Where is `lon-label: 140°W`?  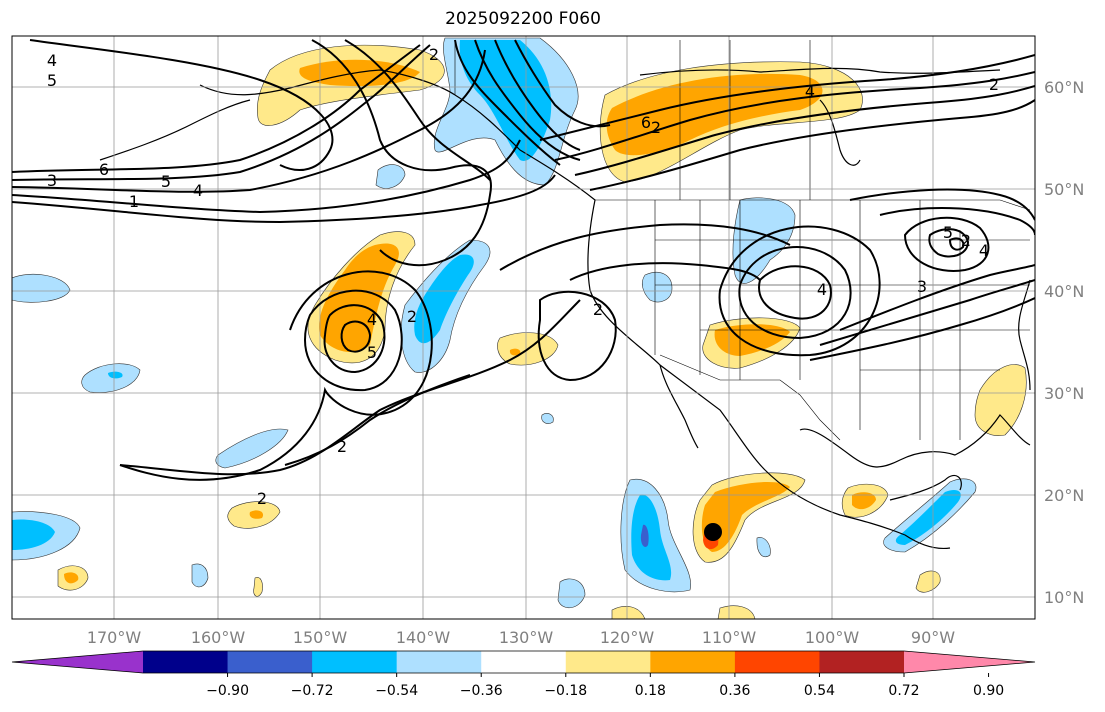 lon-label: 140°W is located at coordinates (423, 637).